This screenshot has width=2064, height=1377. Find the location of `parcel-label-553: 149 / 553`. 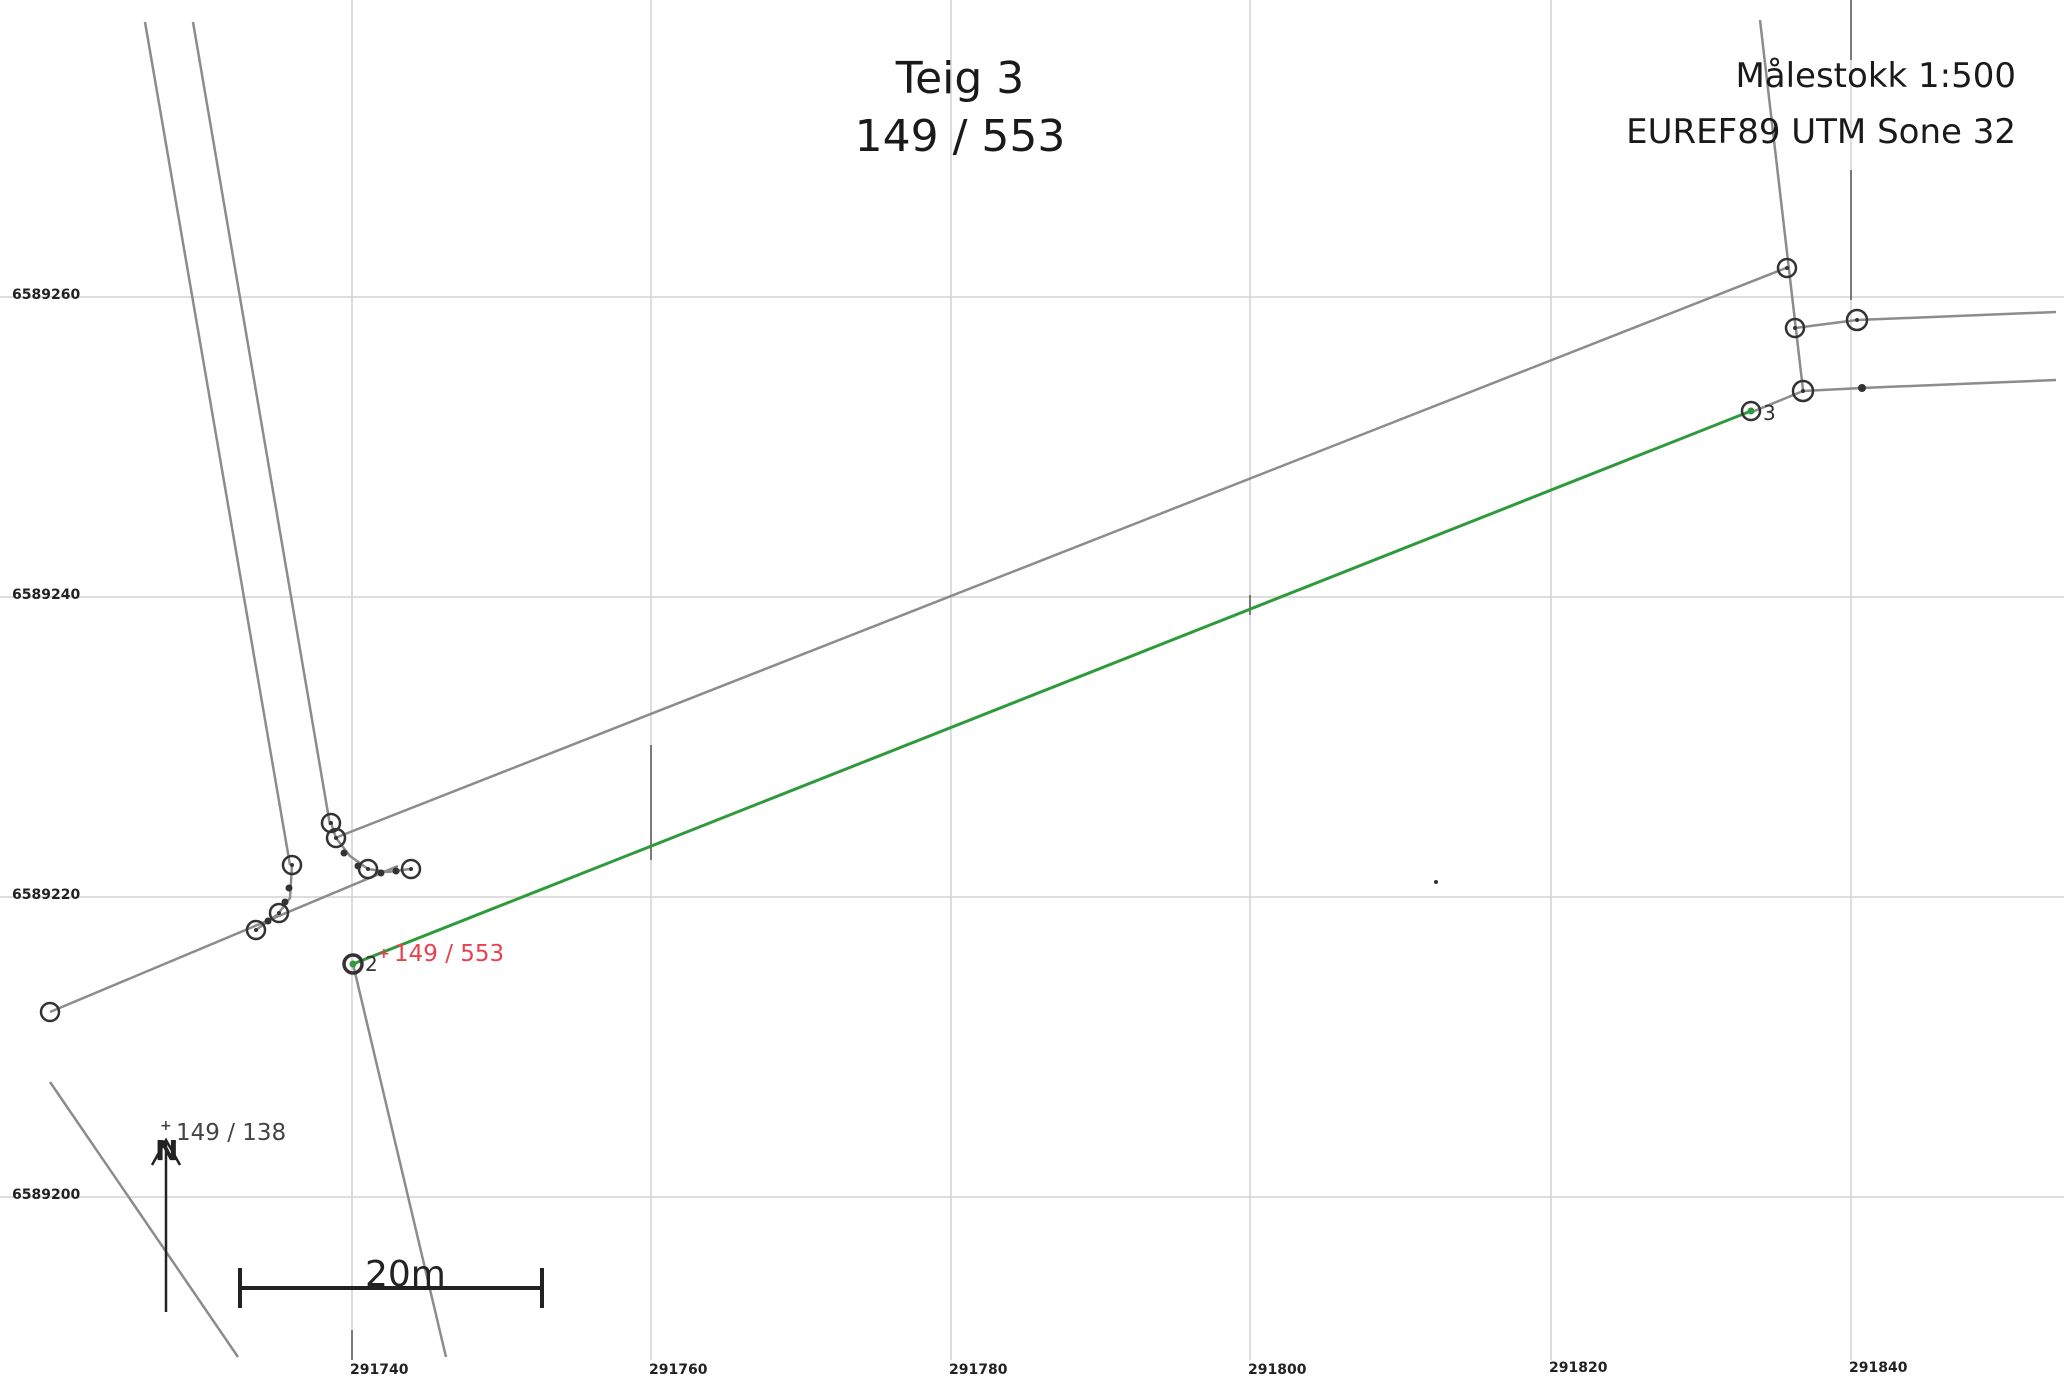

parcel-label-553: 149 / 553 is located at coordinates (449, 954).